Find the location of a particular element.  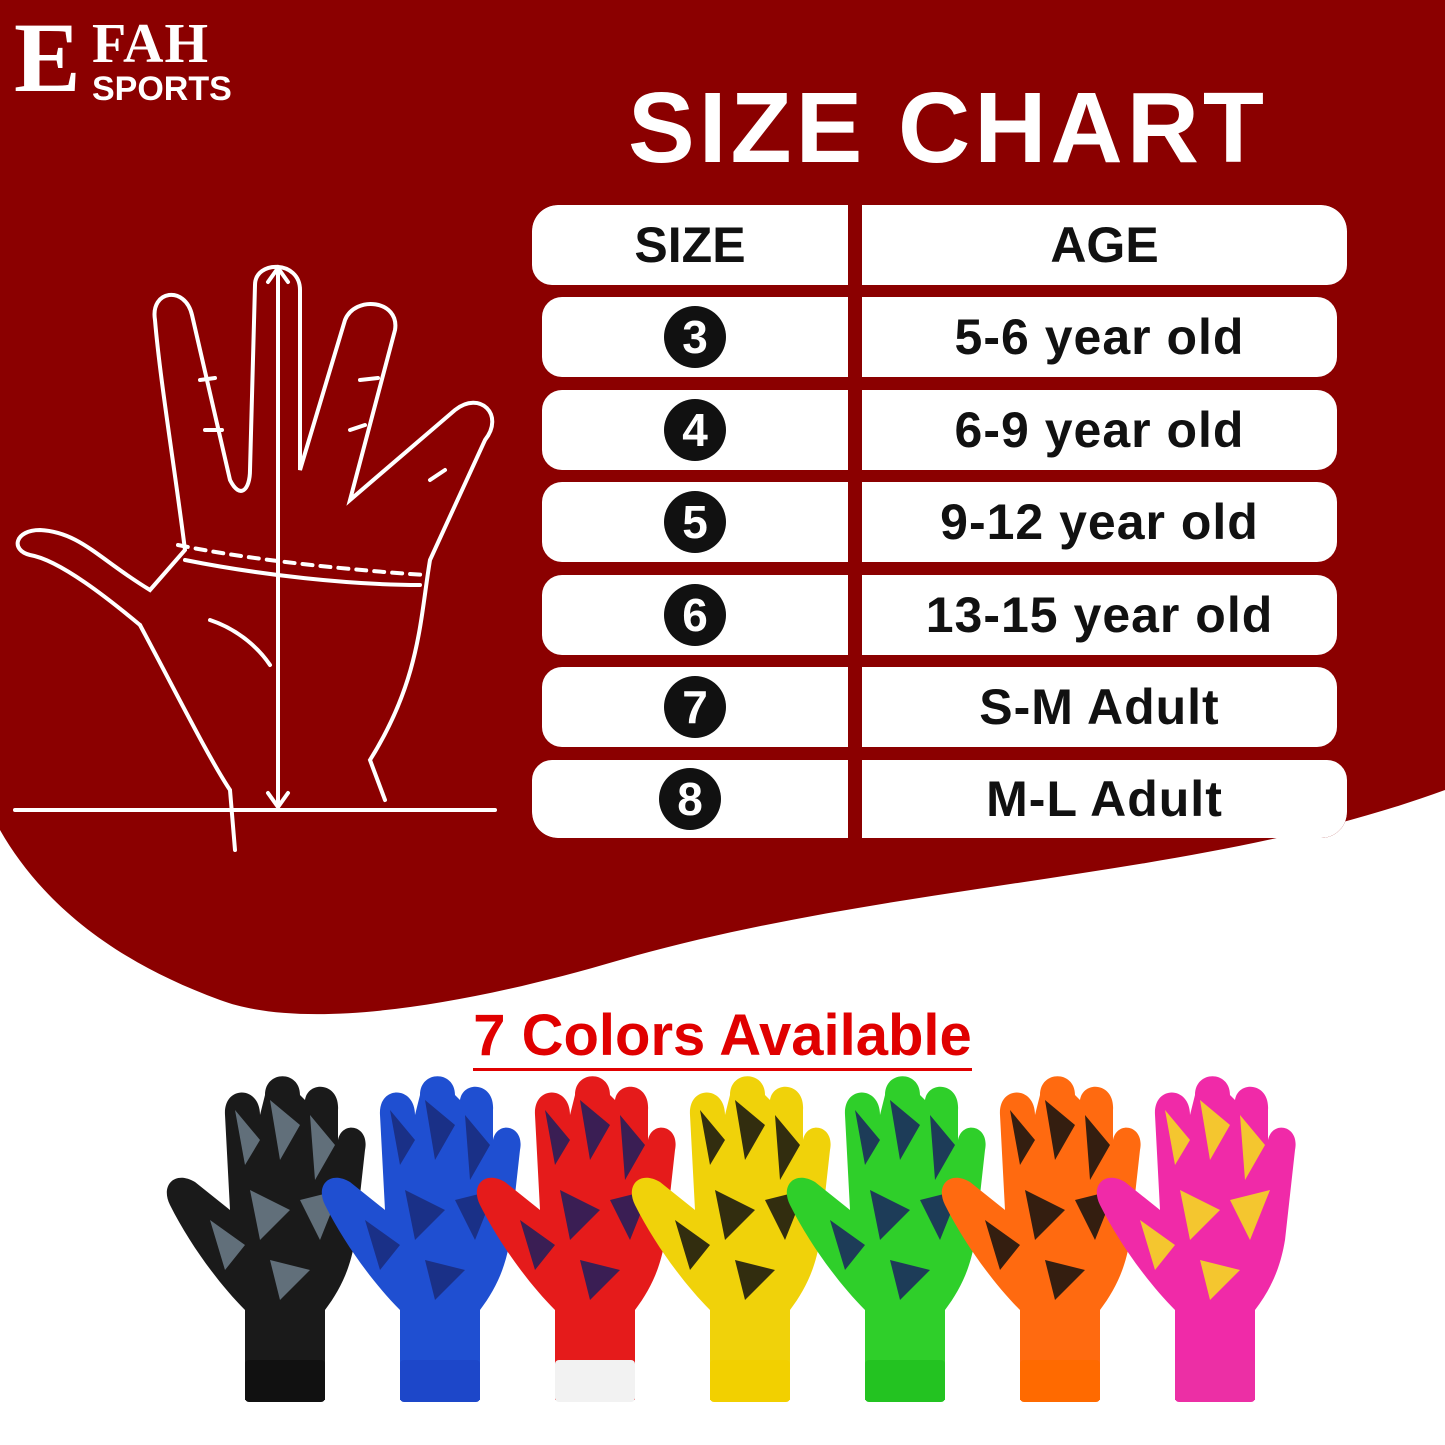

size-cell: 6 is located at coordinates (695, 614).